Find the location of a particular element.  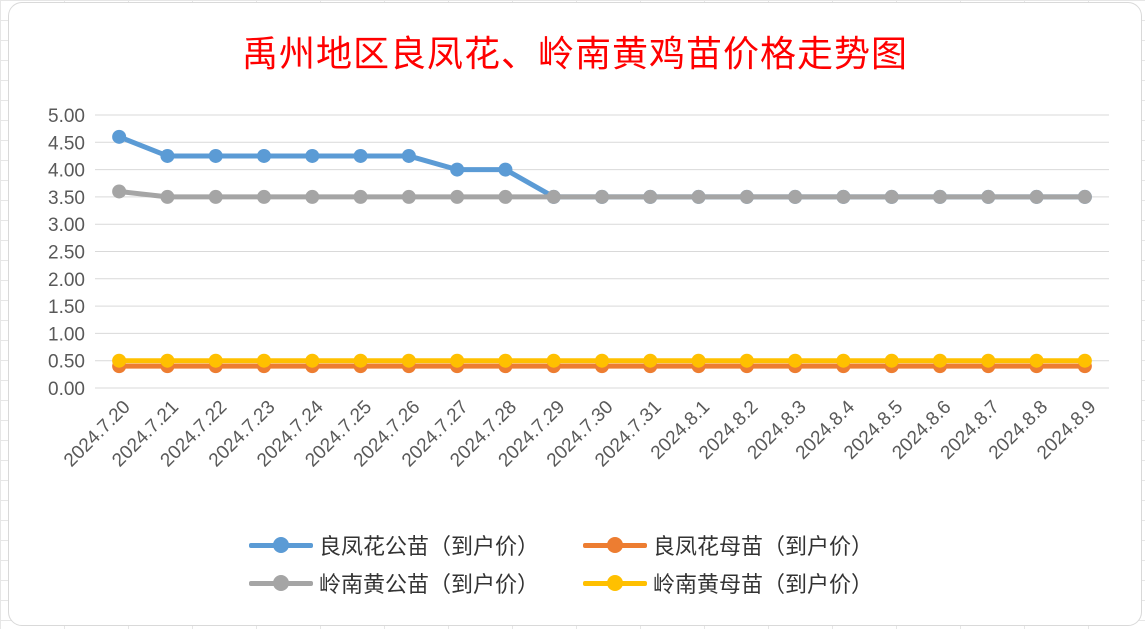

y-tick-label: 2.00 is located at coordinates (66, 280).